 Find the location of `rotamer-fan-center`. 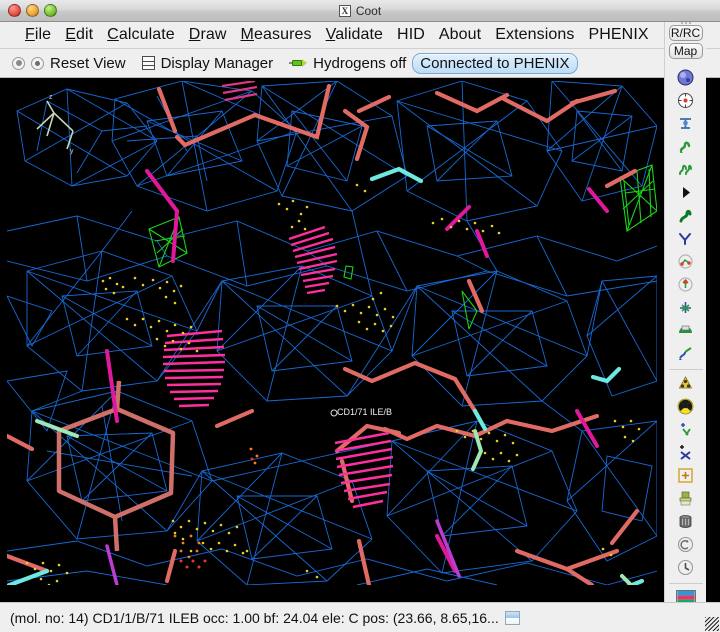

rotamer-fan-center is located at coordinates (194, 368).